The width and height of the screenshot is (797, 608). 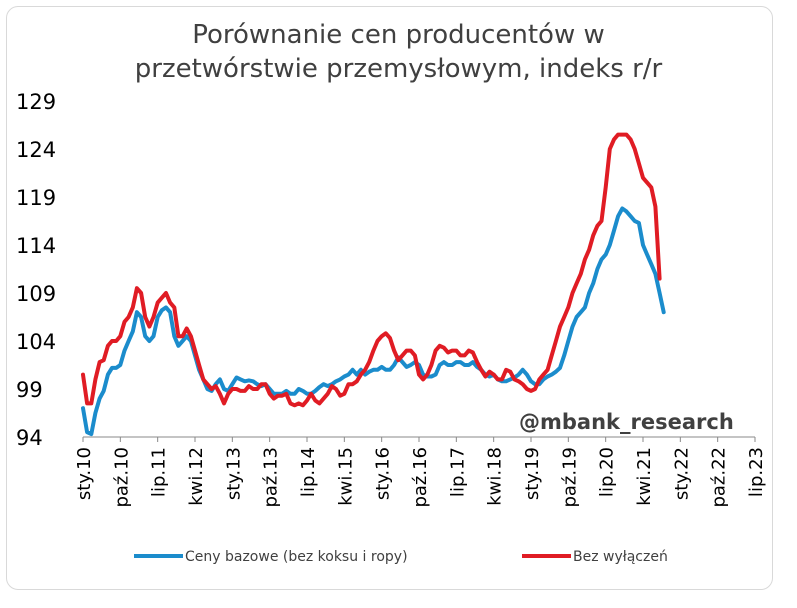 I want to click on y-tick-label: 114, so click(x=36, y=246).